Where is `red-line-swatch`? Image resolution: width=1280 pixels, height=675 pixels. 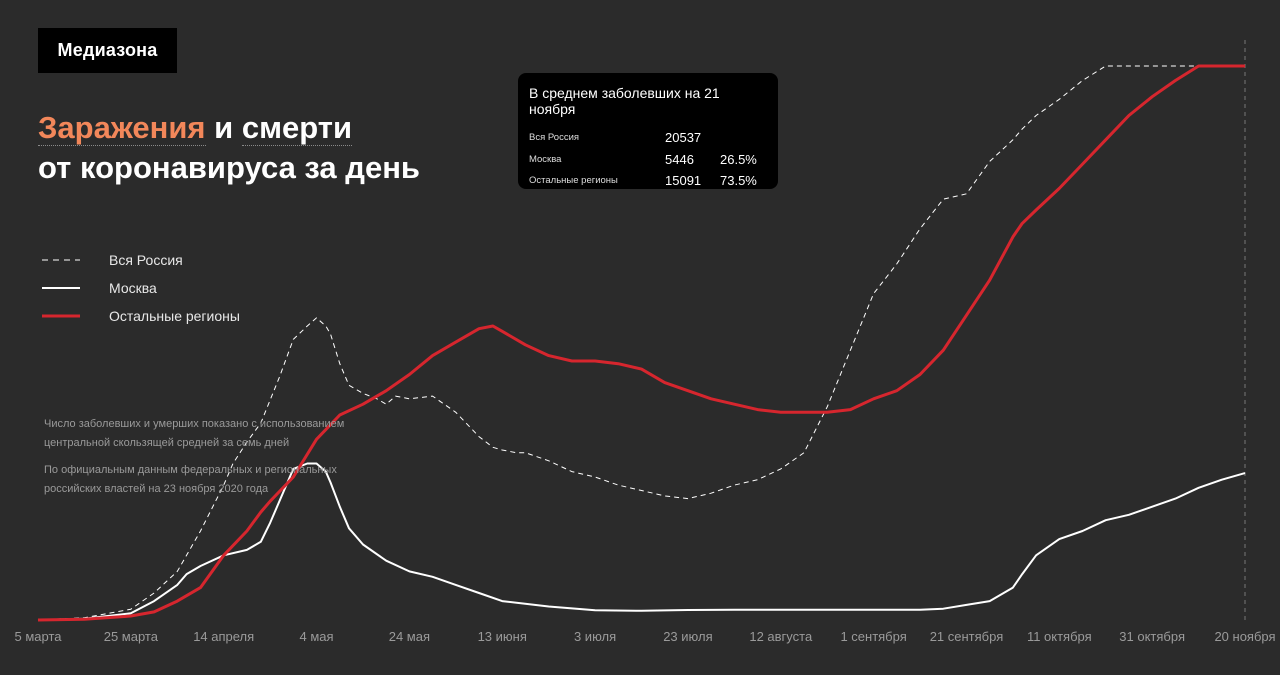 red-line-swatch is located at coordinates (61, 316).